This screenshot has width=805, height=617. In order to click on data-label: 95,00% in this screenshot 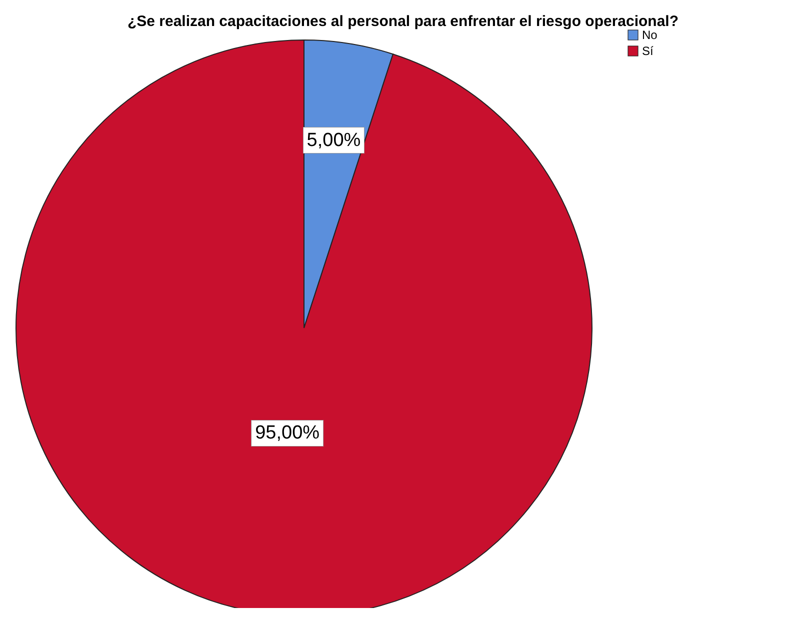, I will do `click(287, 433)`.